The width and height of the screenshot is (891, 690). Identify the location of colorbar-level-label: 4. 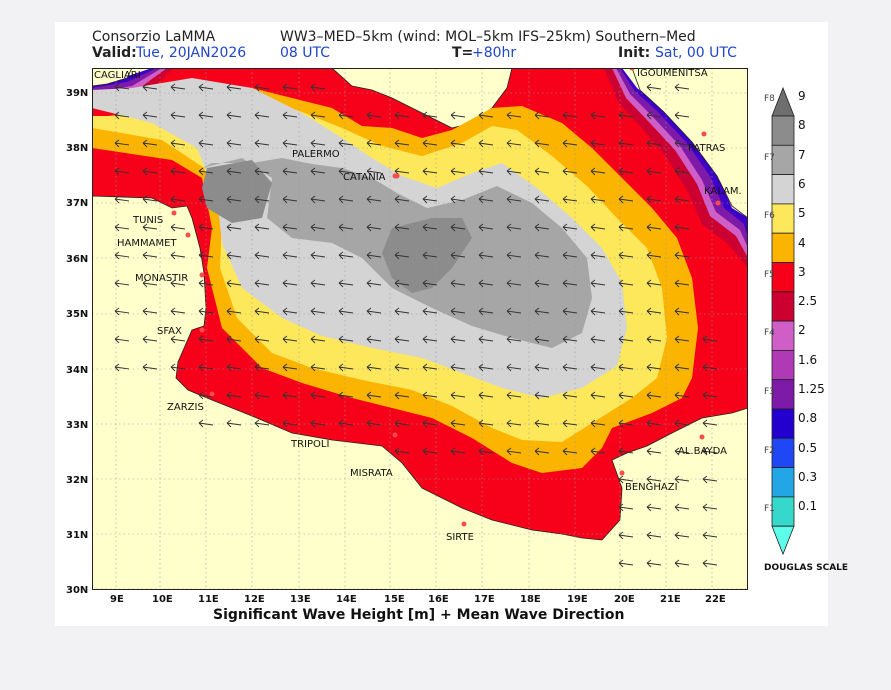
(802, 242).